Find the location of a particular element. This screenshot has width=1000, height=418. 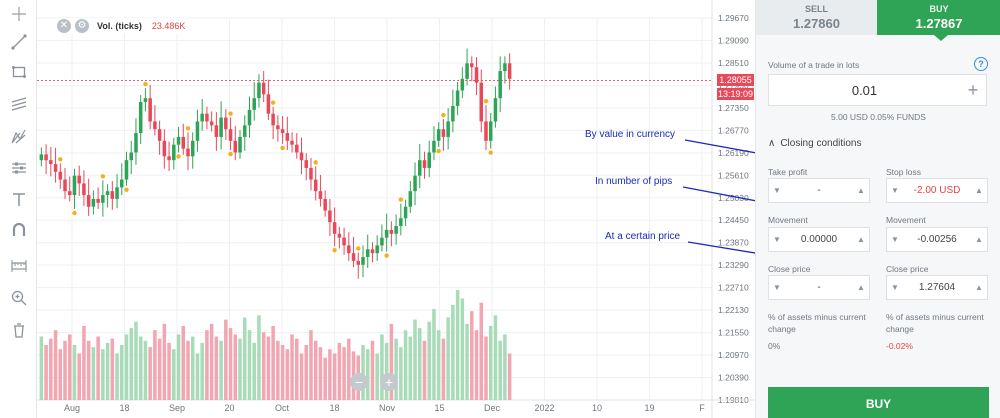

plus-icon: + is located at coordinates (973, 89).